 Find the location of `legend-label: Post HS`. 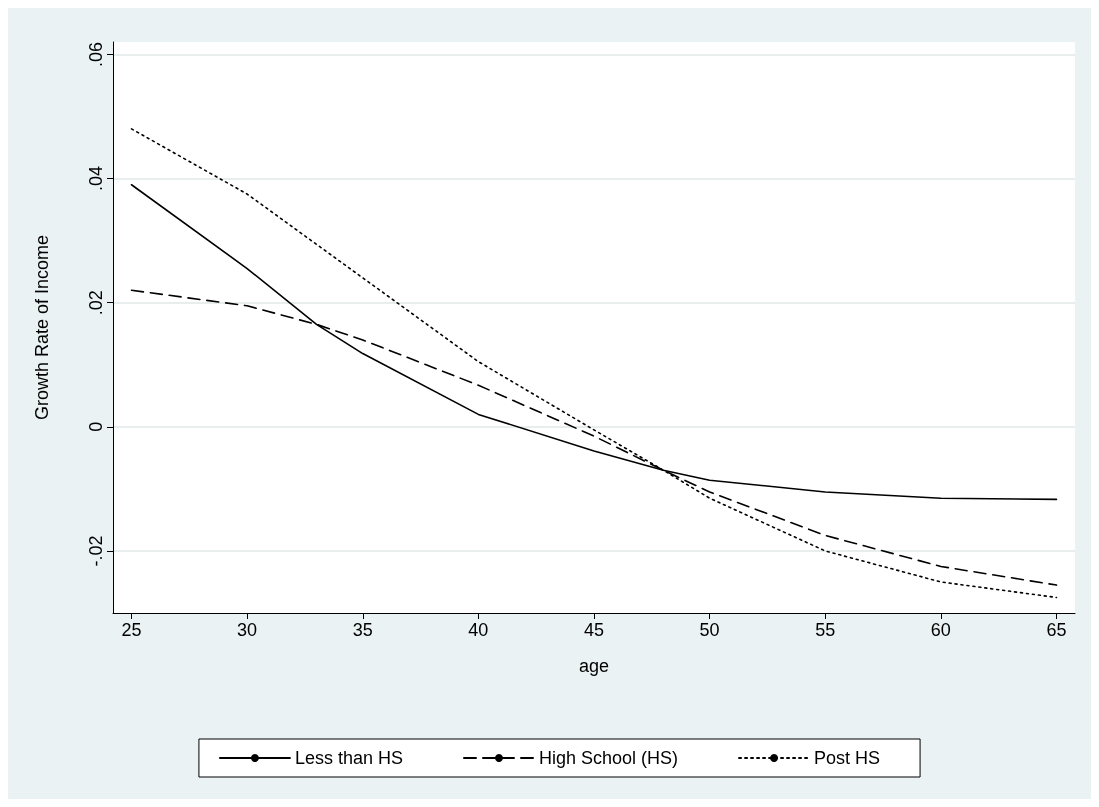

legend-label: Post HS is located at coordinates (847, 758).